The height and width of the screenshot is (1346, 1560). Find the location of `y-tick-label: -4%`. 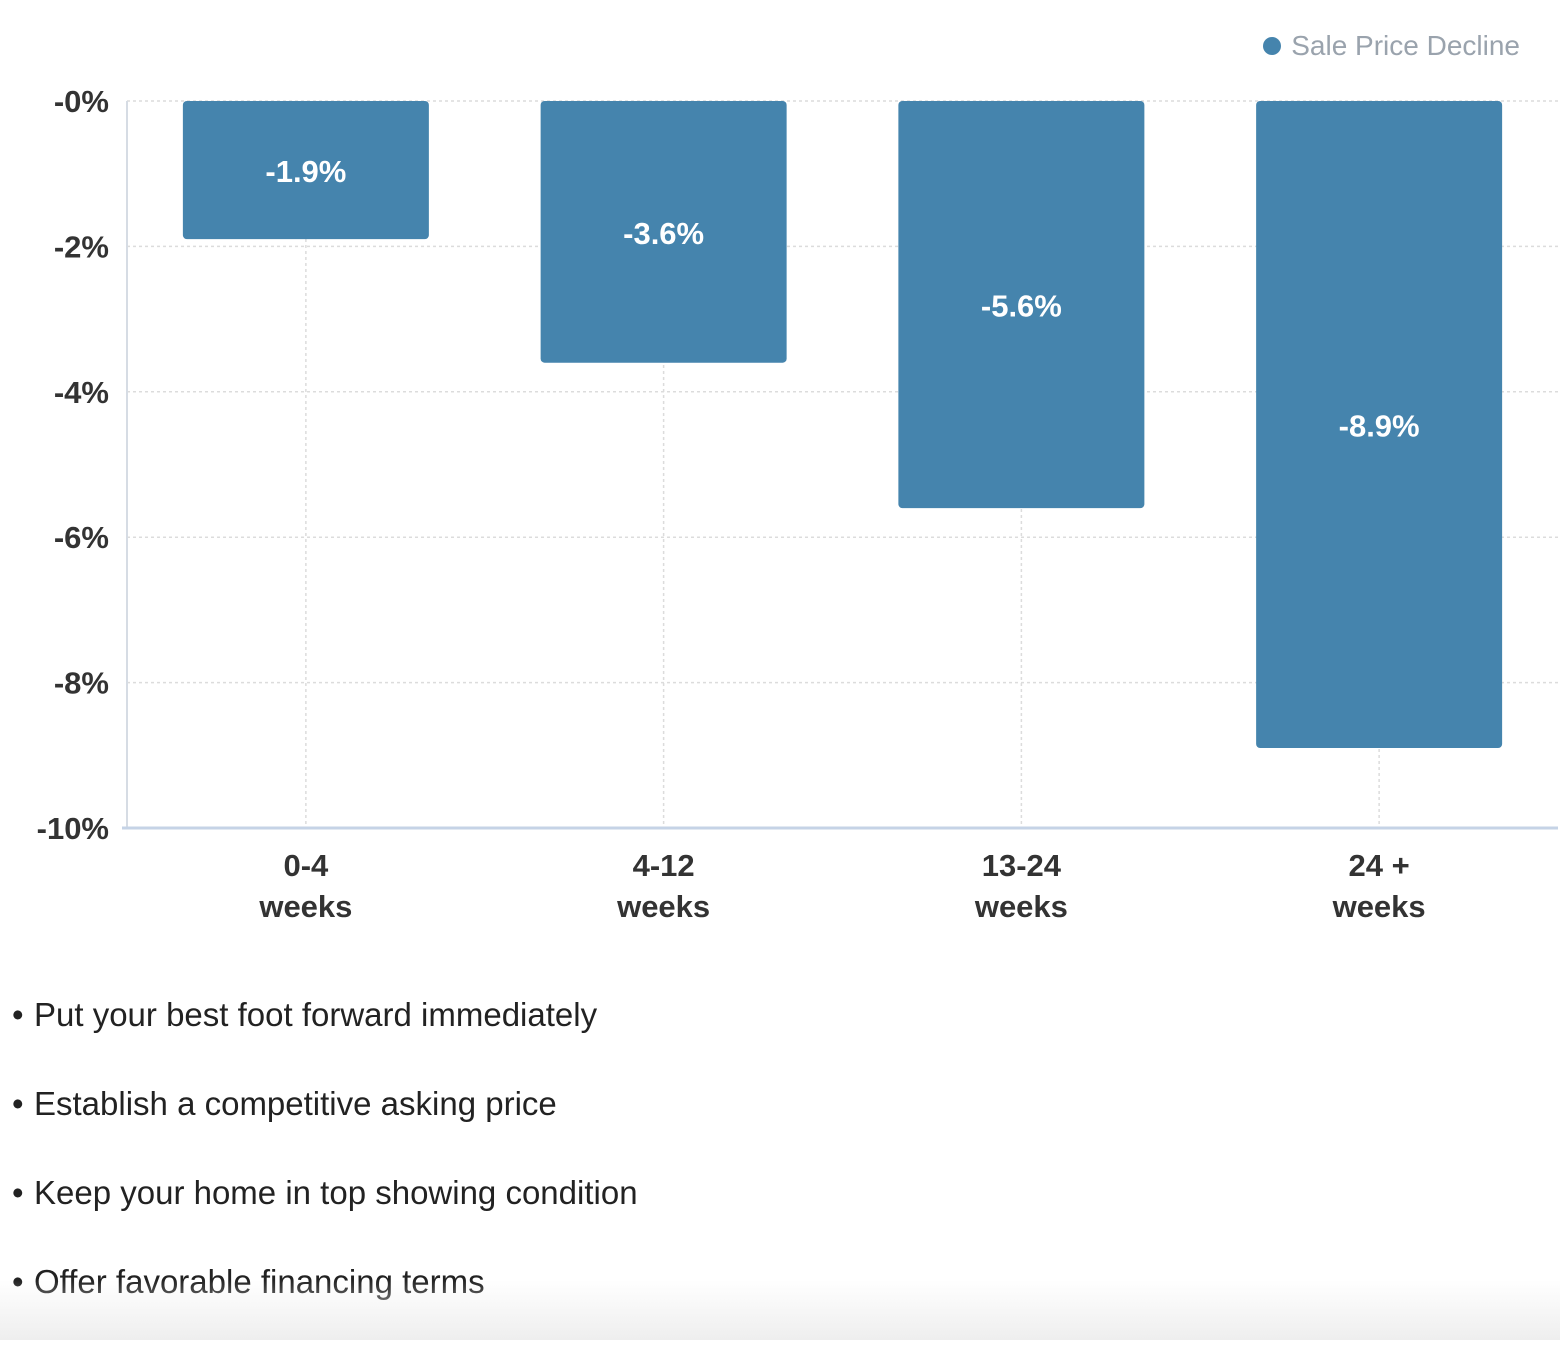

y-tick-label: -4% is located at coordinates (81, 392).